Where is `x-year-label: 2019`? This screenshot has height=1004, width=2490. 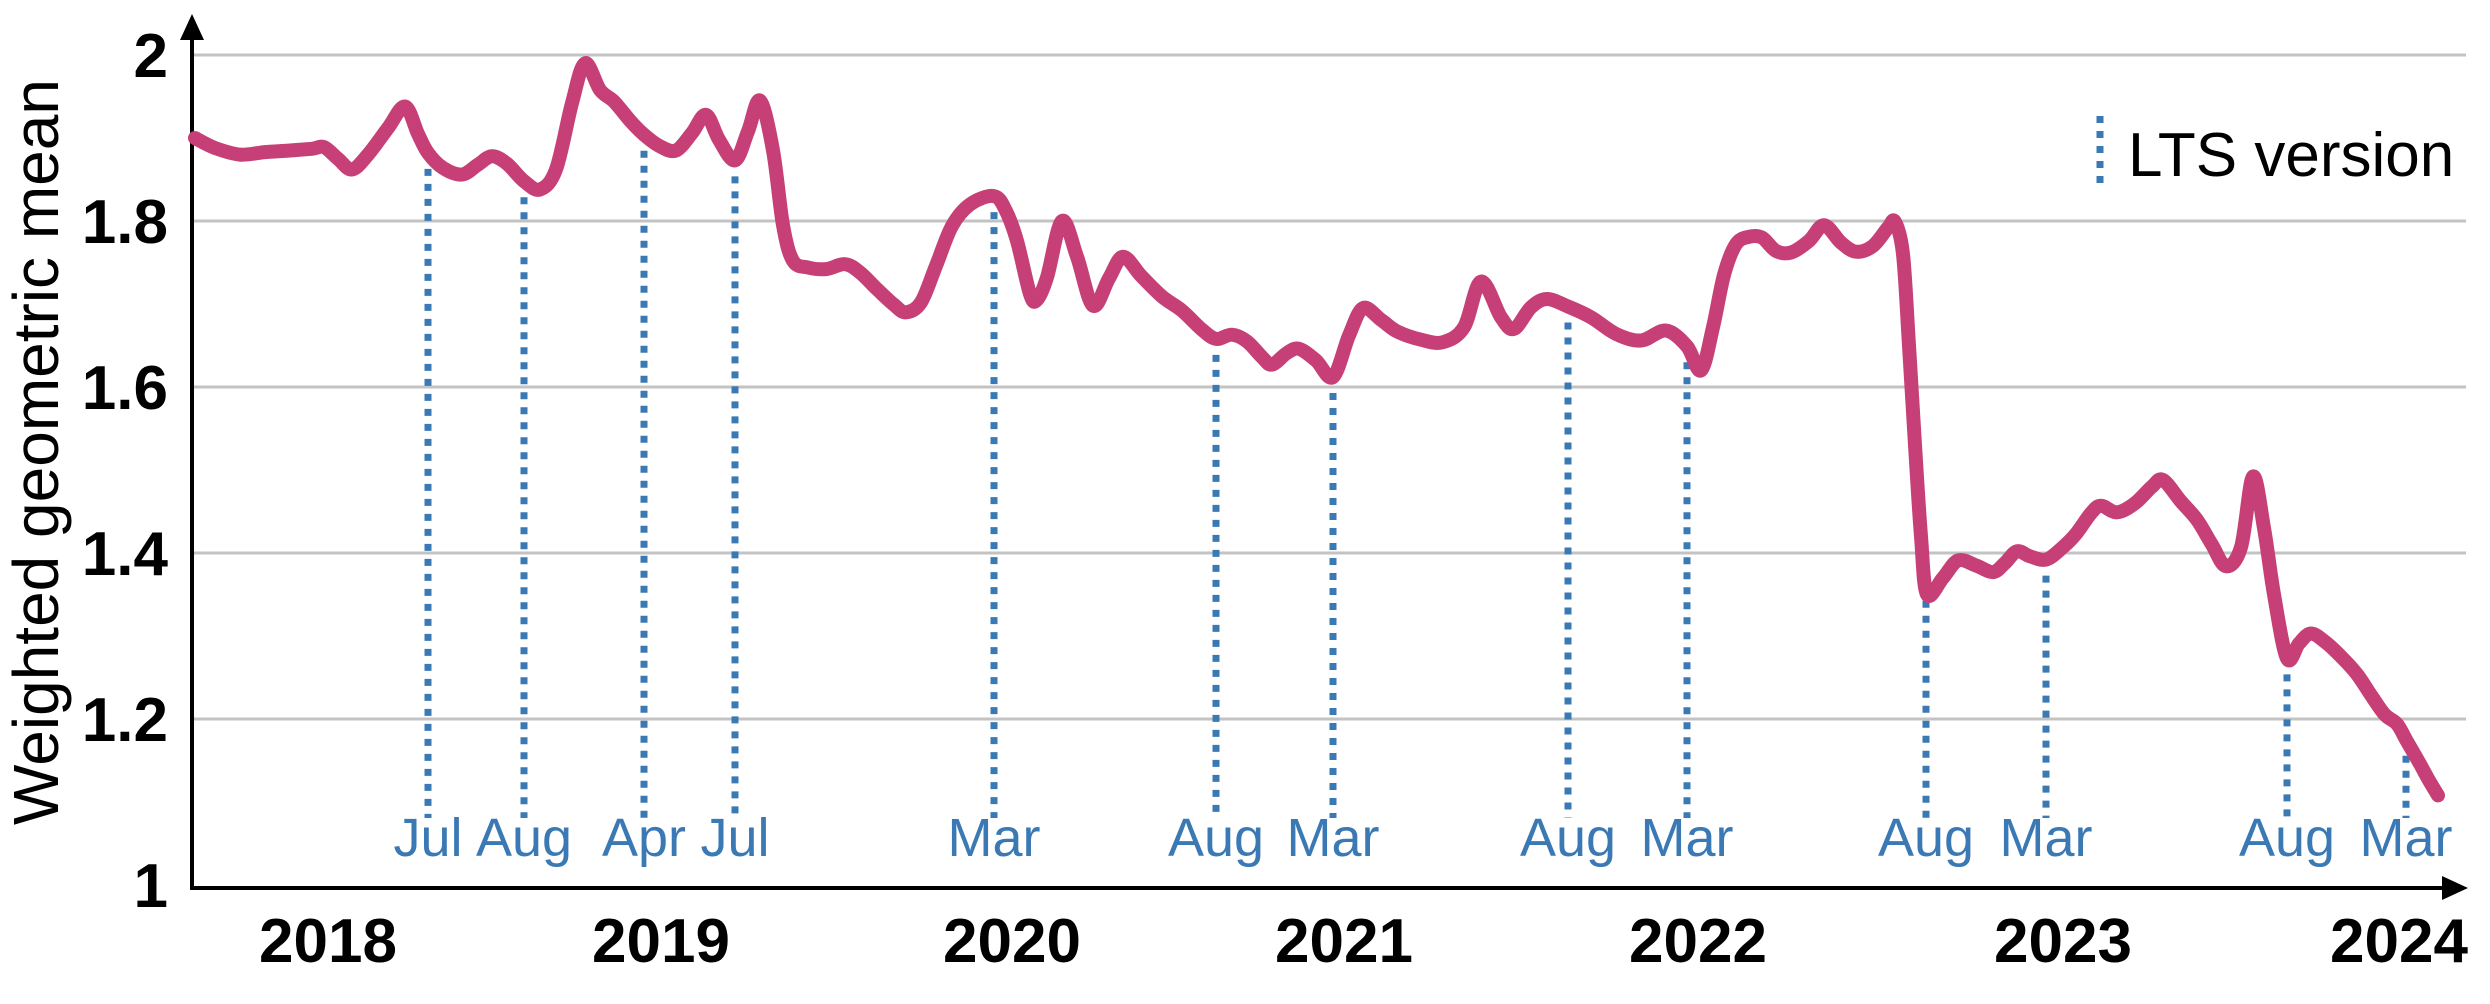
x-year-label: 2019 is located at coordinates (661, 941).